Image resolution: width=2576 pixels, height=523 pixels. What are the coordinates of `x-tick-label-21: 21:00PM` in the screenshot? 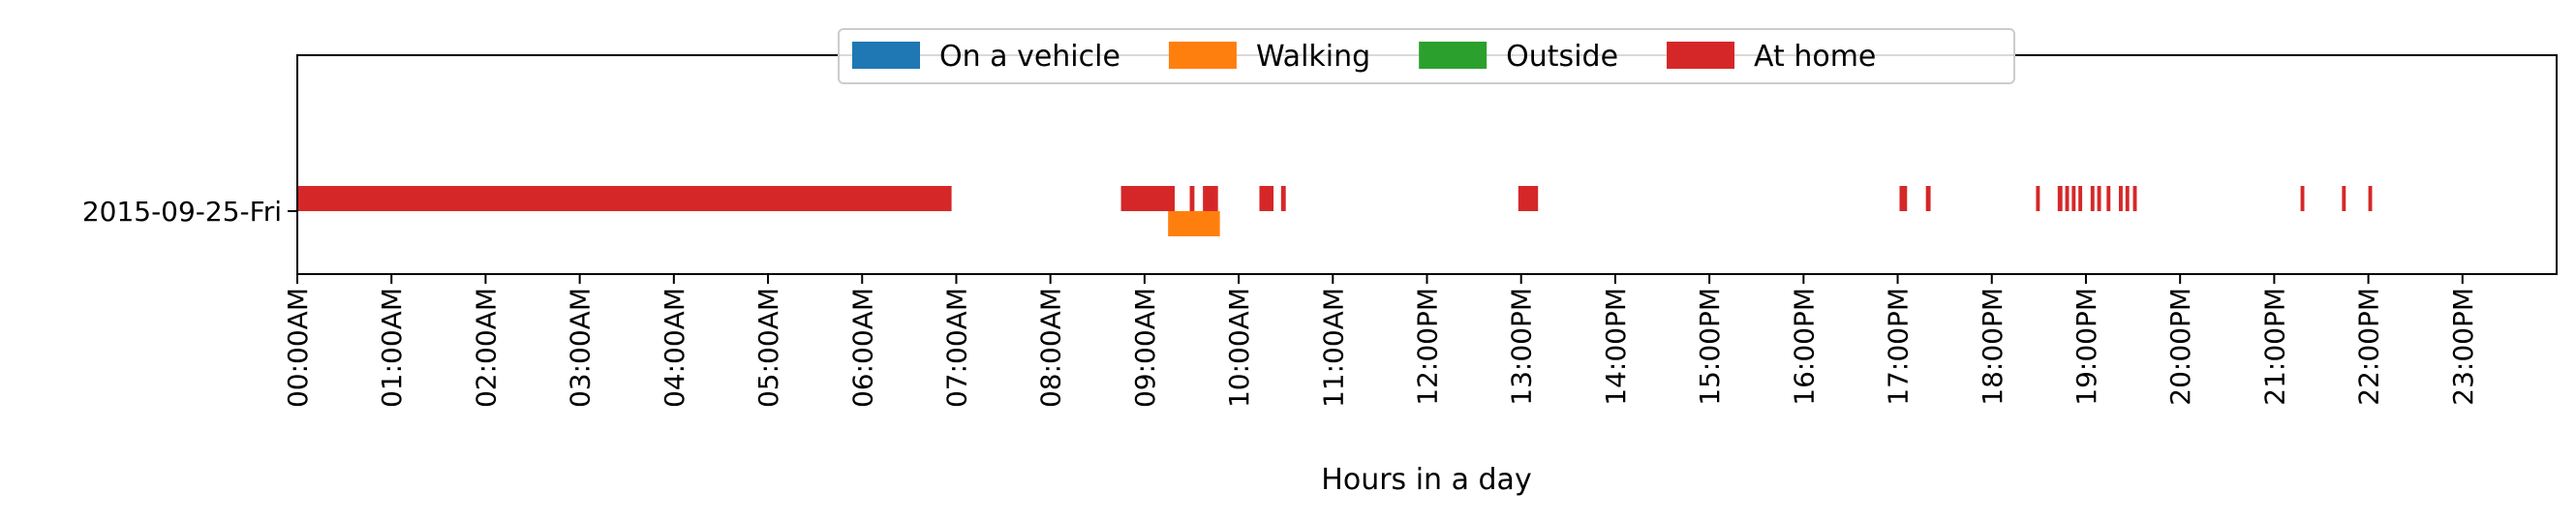 It's located at (2274, 347).